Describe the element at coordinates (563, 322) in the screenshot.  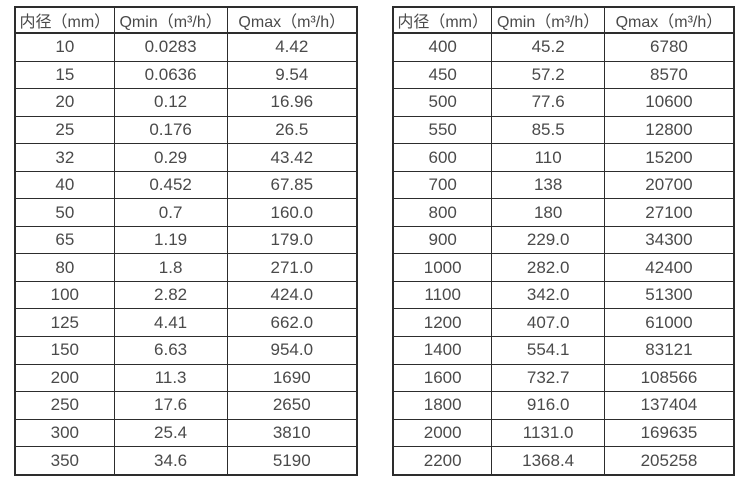
I see `table-row: 1200 407.0 61000` at that location.